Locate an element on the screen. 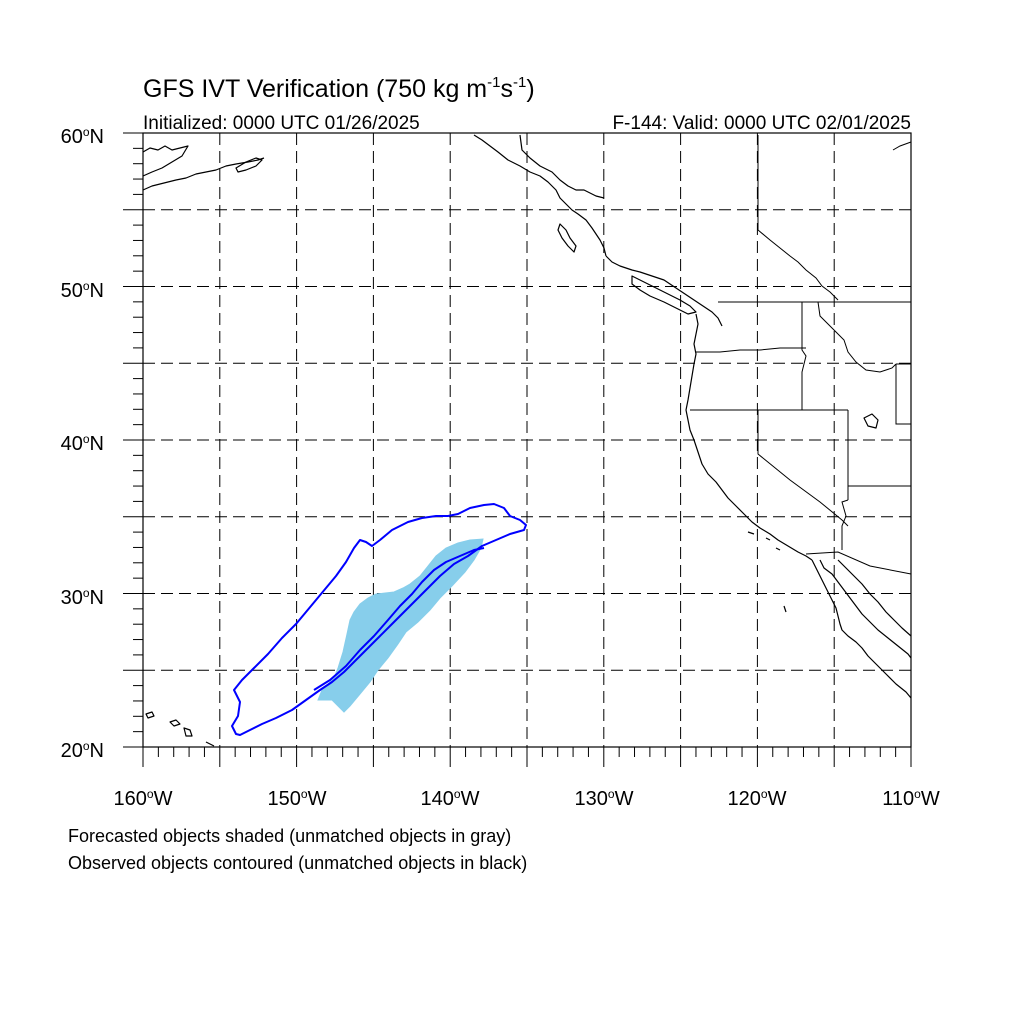 This screenshot has width=1024, height=1024. lat-label-50: 50oN is located at coordinates (82, 290).